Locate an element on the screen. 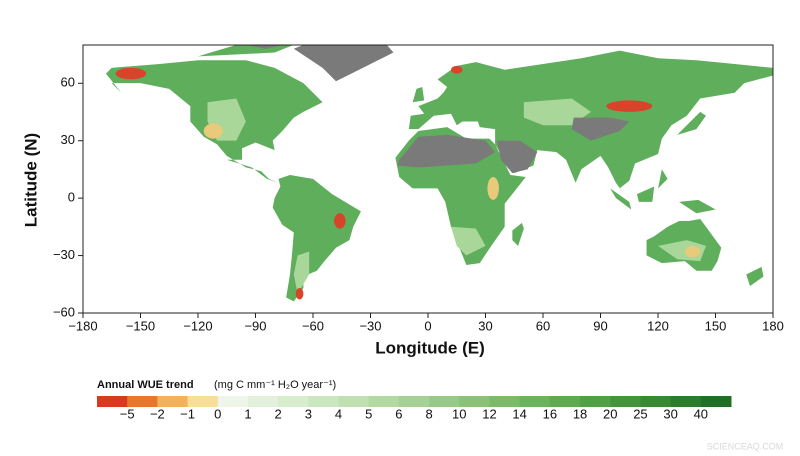  y-tick-label: 0 is located at coordinates (71, 197).